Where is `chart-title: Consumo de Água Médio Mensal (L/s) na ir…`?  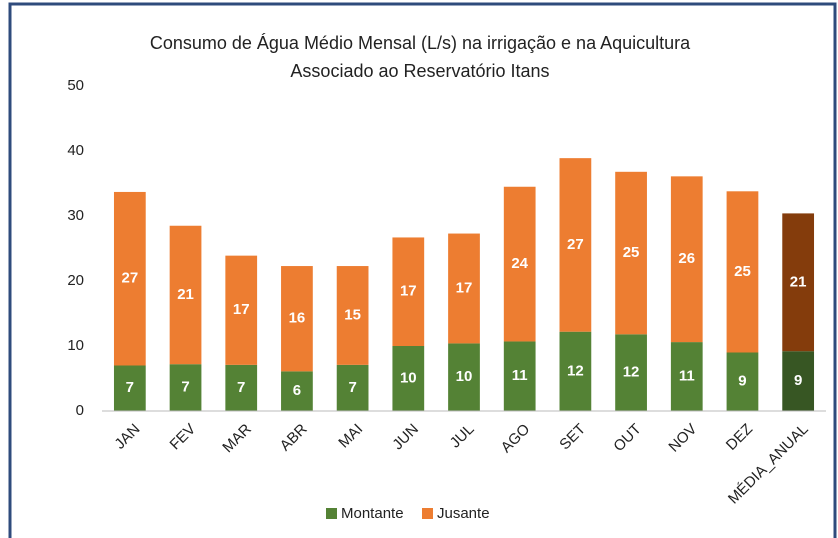 chart-title: Consumo de Água Médio Mensal (L/s) na ir… is located at coordinates (420, 43).